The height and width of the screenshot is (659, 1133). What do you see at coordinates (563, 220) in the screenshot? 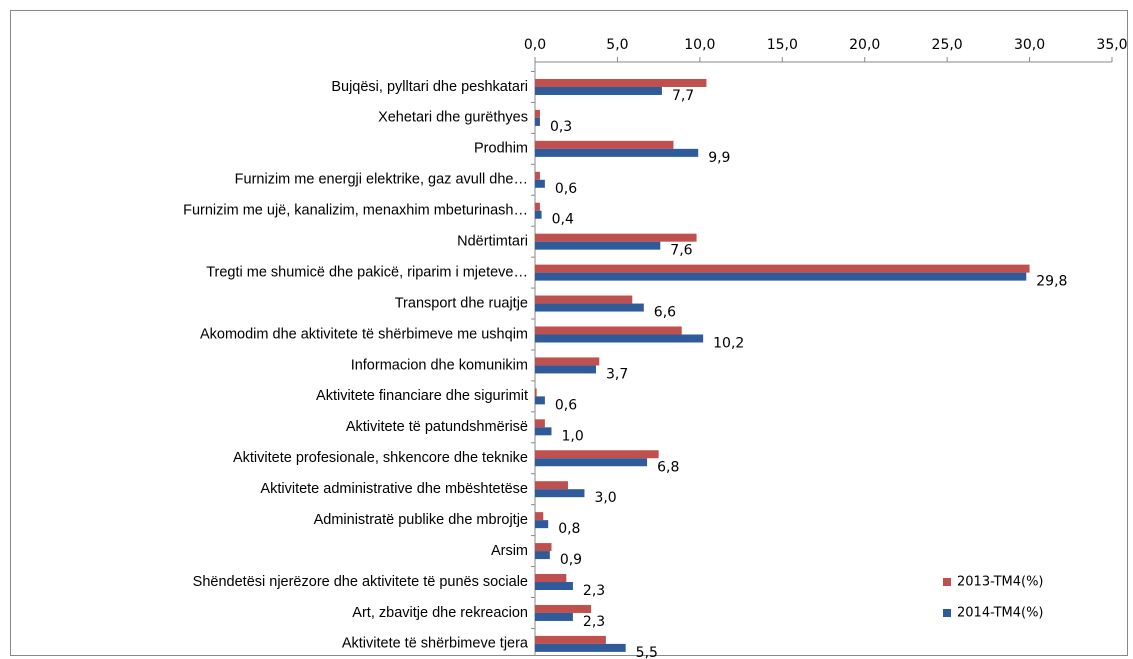
I see `data-label: 0,4` at bounding box center [563, 220].